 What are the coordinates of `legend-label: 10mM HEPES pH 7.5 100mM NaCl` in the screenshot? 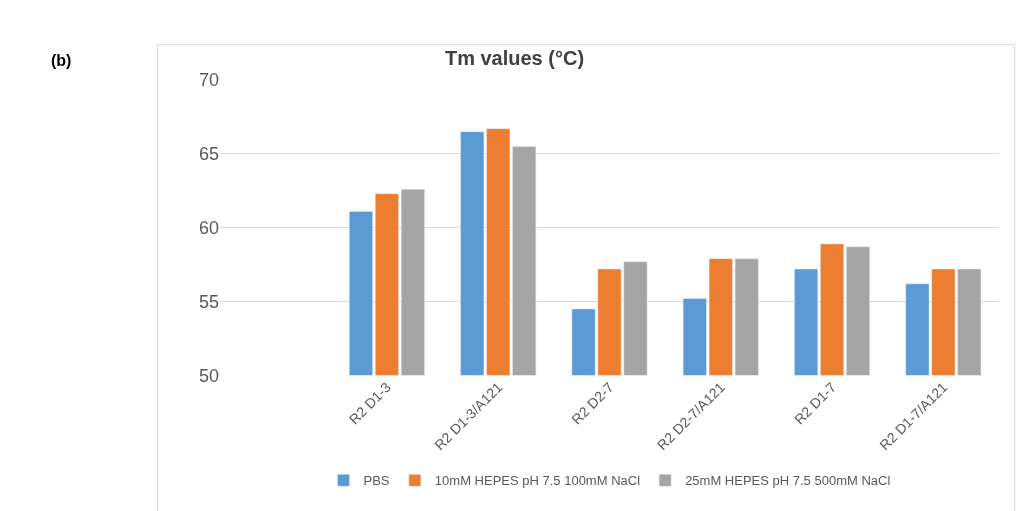 It's located at (537, 481).